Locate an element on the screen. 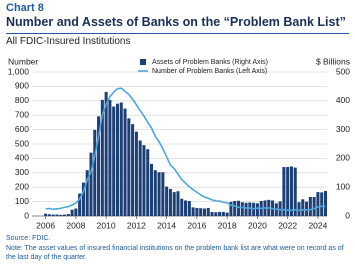 This screenshot has height=268, width=355. y2-tick-label: 200 is located at coordinates (343, 158).